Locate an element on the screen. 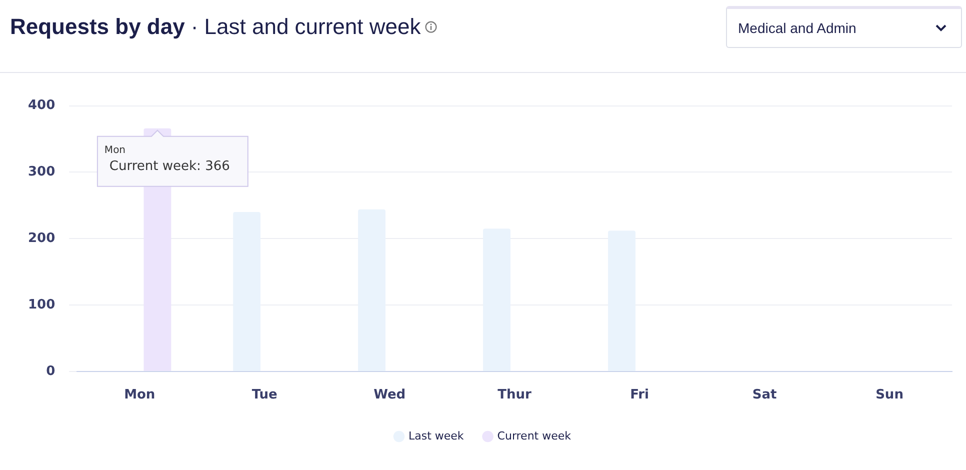 The image size is (966, 470). chart-subtitle: · Last and current week is located at coordinates (305, 27).